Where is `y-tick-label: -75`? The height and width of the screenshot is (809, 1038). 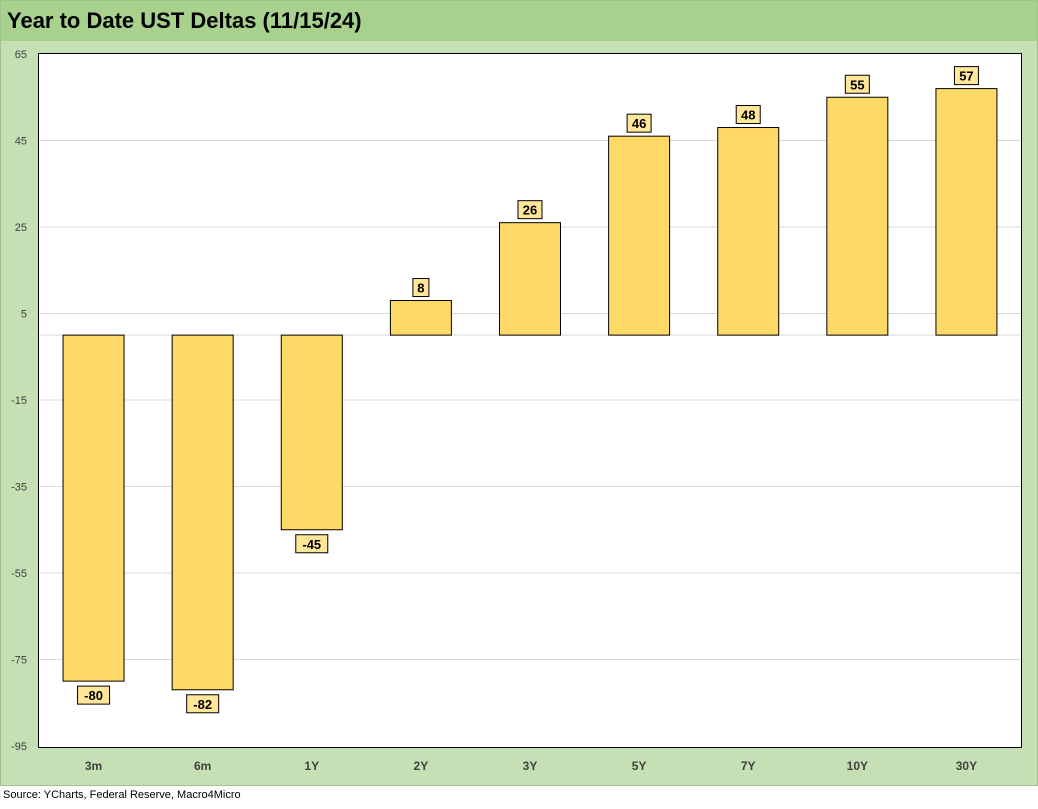 y-tick-label: -75 is located at coordinates (19, 661).